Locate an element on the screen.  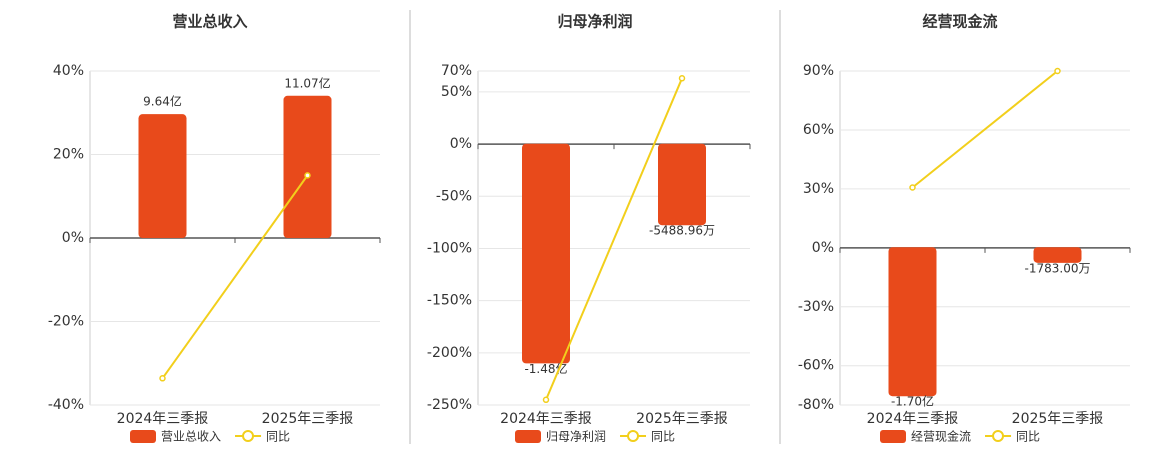
y-tick-label: 50% is located at coordinates (456, 92).